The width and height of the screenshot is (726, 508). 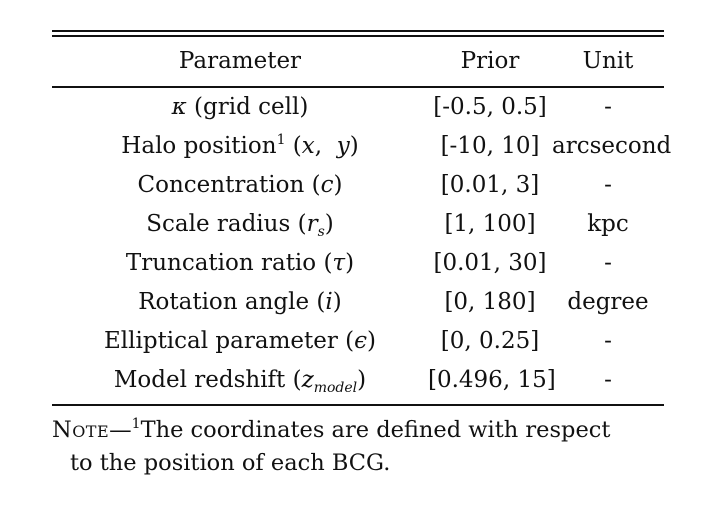 I want to click on parameter-cell: Concentration (c), so click(x=240, y=185).